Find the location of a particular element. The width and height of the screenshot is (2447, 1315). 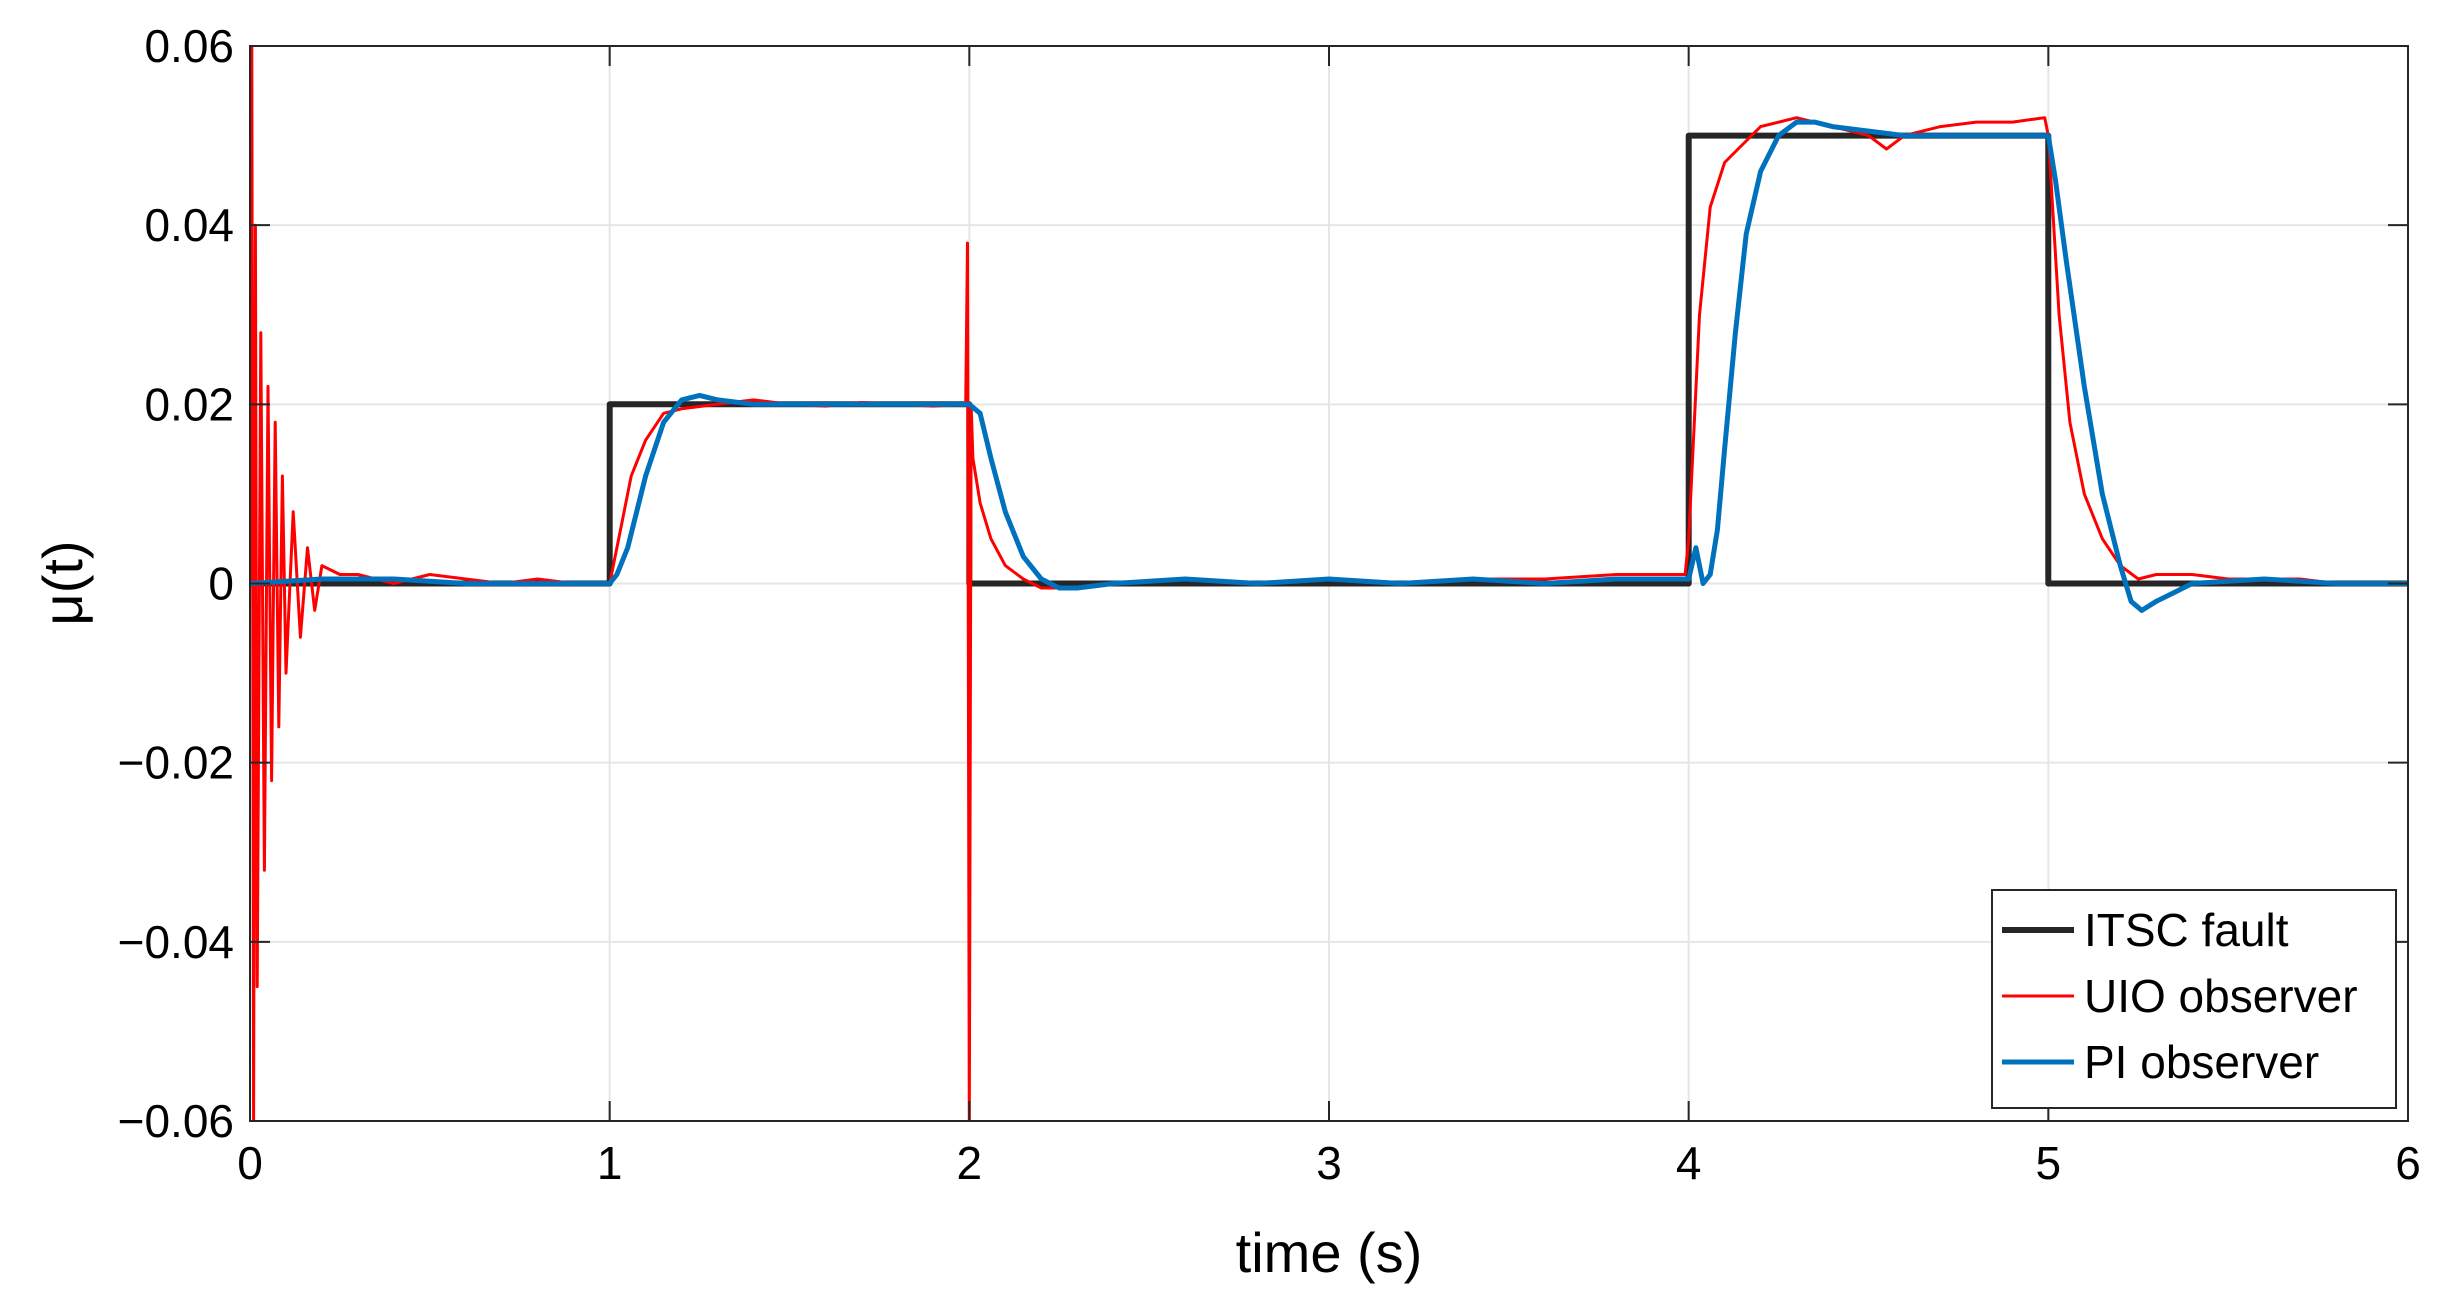

x-tick-labels: 0 1 2 3 4 5 6 is located at coordinates (1329, 1163).